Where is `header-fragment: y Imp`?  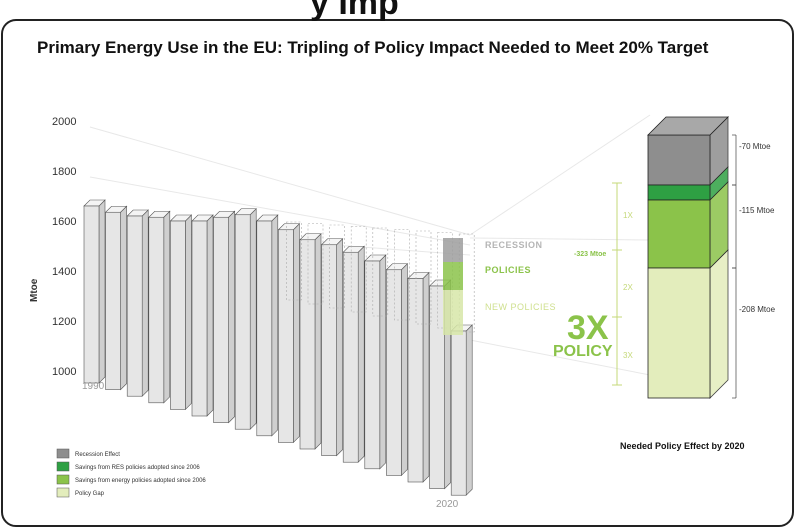
header-fragment: y Imp is located at coordinates (354, 11).